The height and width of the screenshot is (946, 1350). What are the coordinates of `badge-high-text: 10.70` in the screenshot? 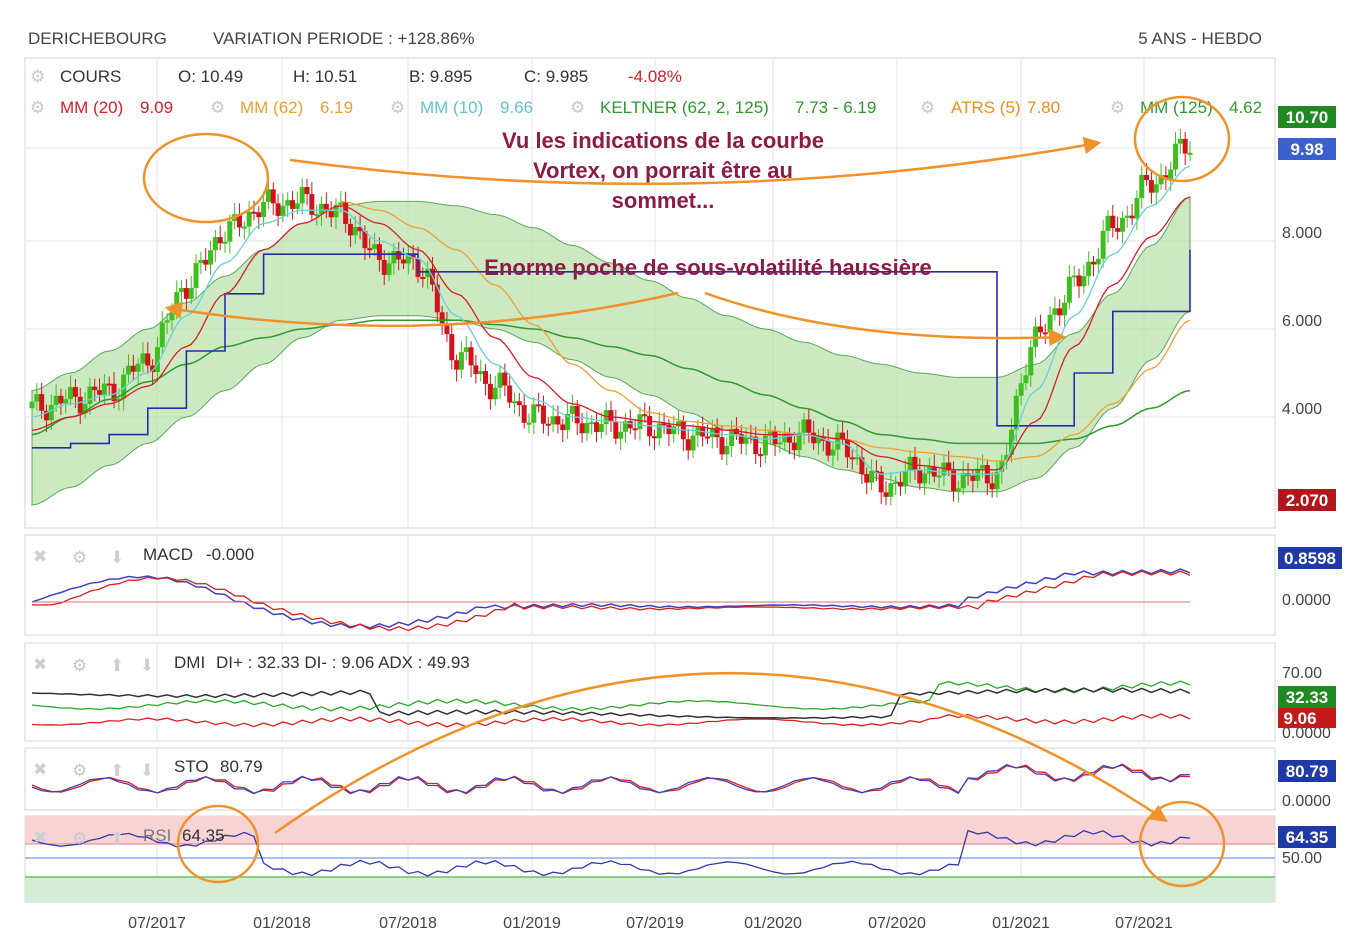 It's located at (1307, 117).